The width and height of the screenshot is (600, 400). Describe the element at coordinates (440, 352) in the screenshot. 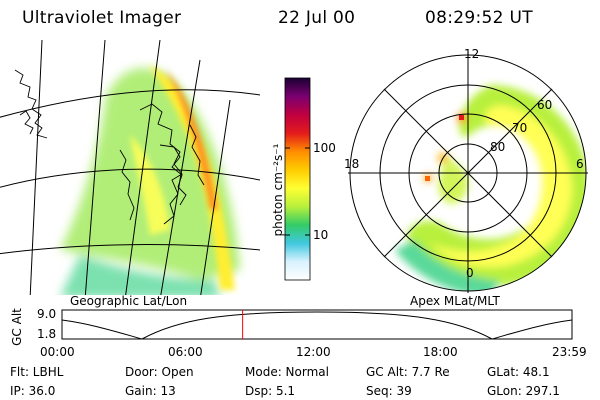

I see `xtick-1800: 18:00` at that location.